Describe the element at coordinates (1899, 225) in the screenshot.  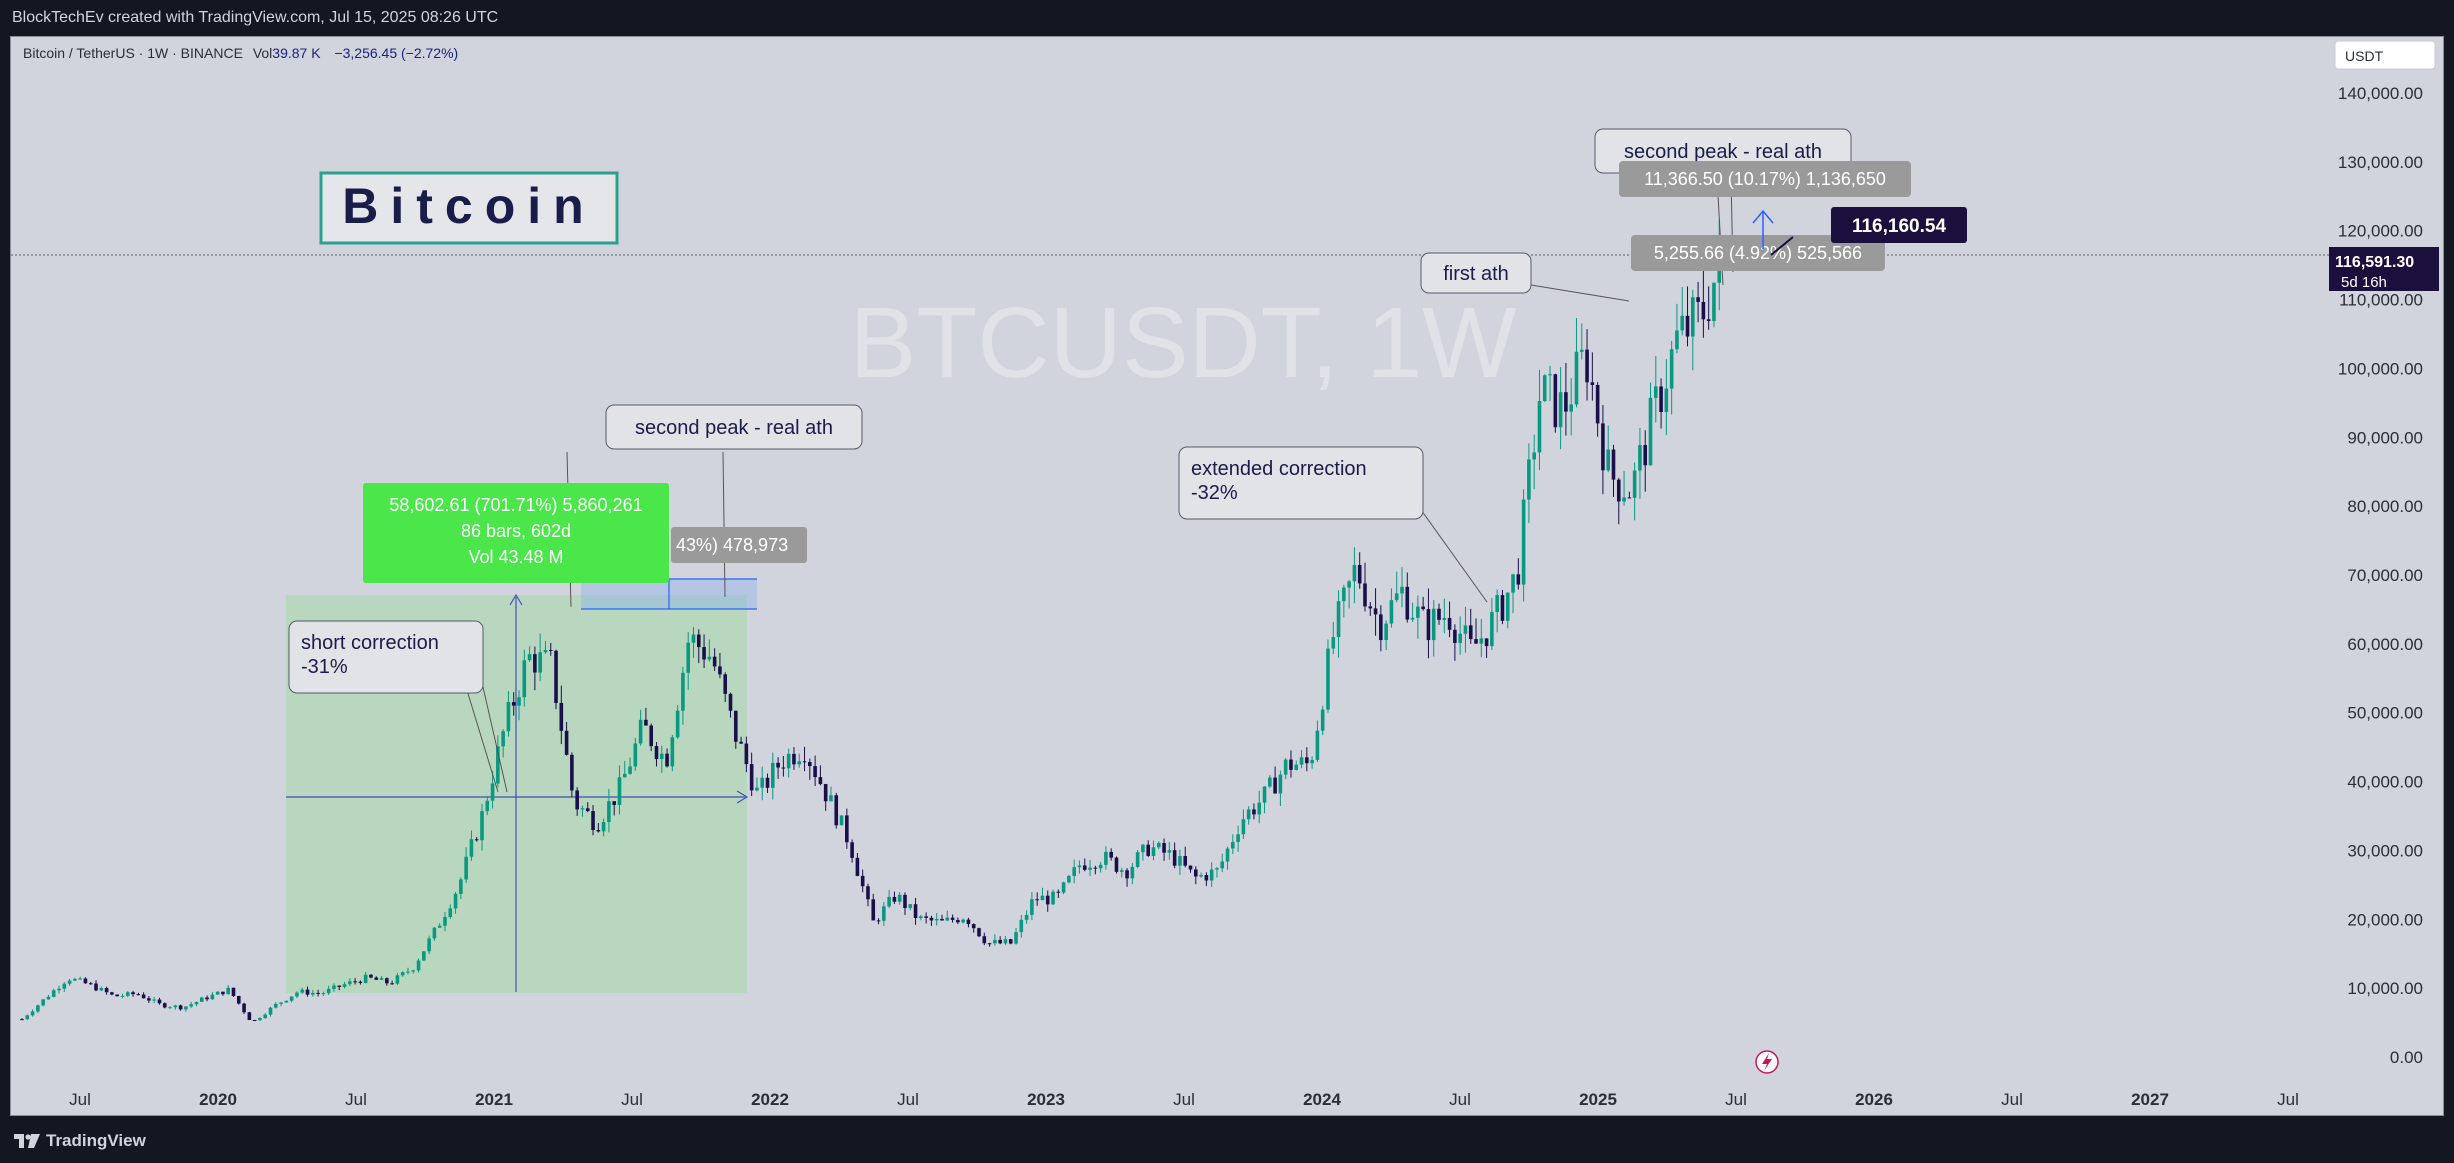
I see `price-callout-label` at that location.